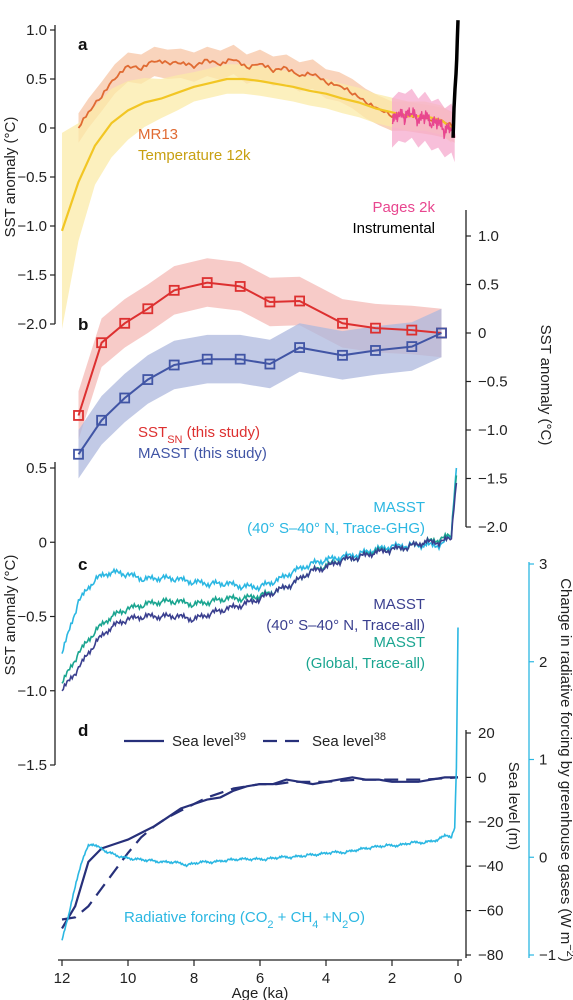  I want to click on sea-level-tick-label: −80, so click(490, 955).